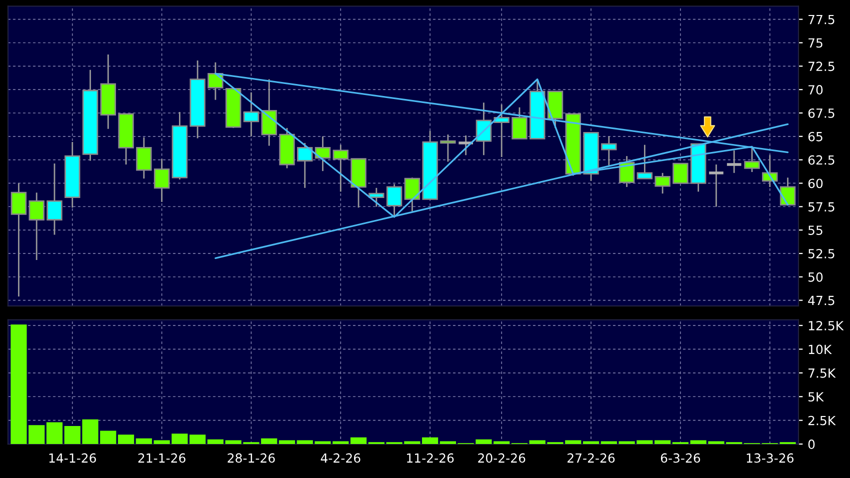 This screenshot has height=478, width=850. Describe the element at coordinates (816, 397) in the screenshot. I see `y-tick-label: 5K` at that location.